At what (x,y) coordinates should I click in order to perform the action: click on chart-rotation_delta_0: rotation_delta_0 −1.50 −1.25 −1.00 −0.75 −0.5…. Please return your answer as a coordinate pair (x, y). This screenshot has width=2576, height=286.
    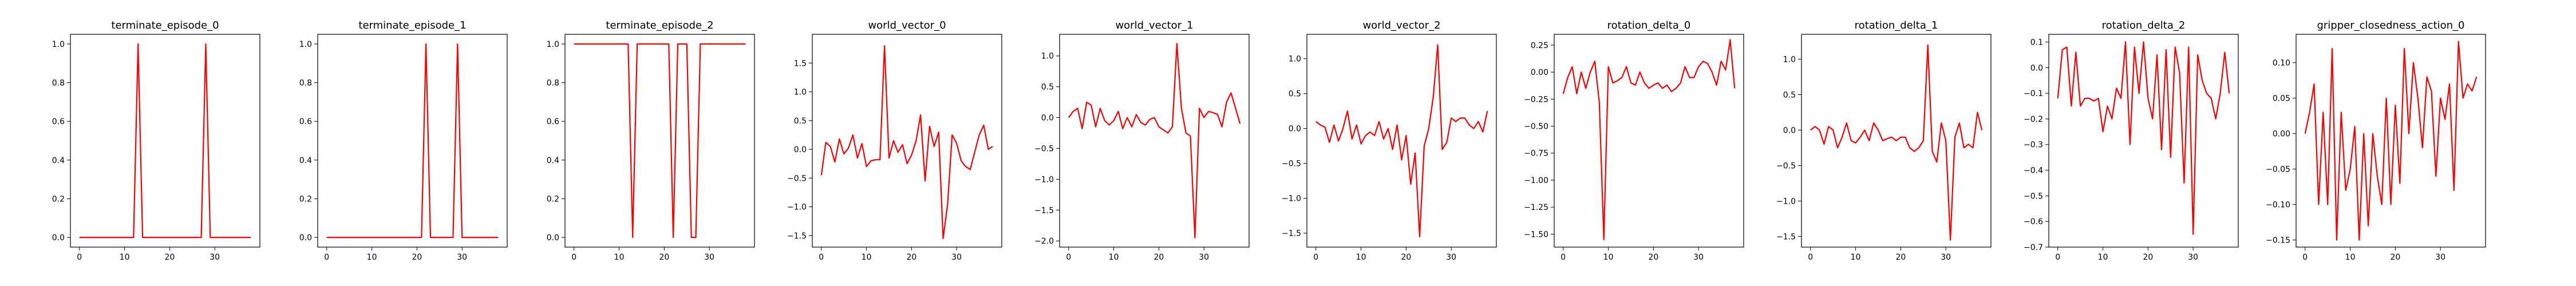
    Looking at the image, I should click on (1634, 140).